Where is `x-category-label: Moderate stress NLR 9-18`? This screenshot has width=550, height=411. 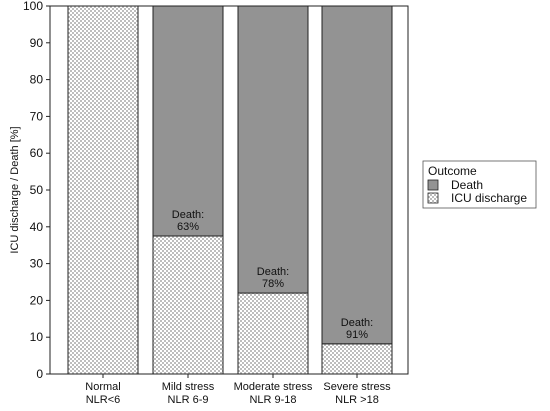
x-category-label: Moderate stress NLR 9-18 is located at coordinates (273, 393).